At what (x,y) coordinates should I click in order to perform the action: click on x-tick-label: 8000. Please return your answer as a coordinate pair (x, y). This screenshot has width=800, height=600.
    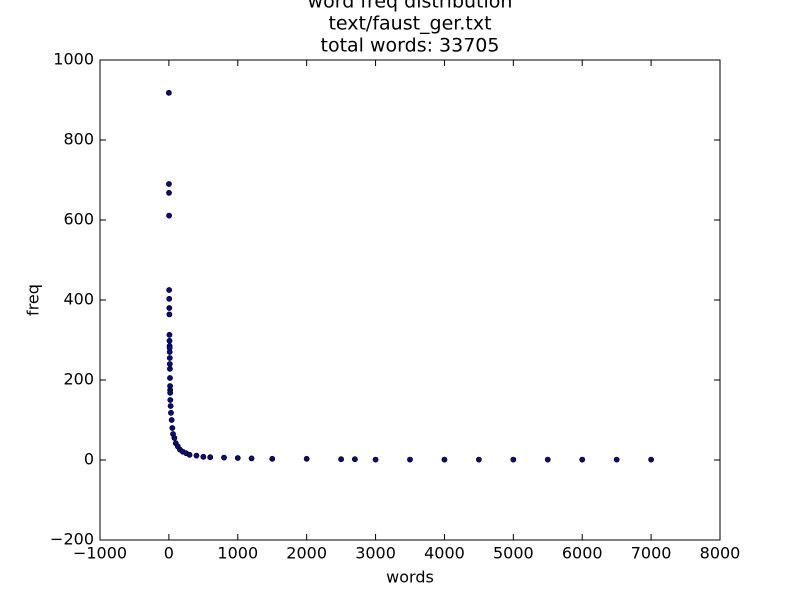
    Looking at the image, I should click on (720, 553).